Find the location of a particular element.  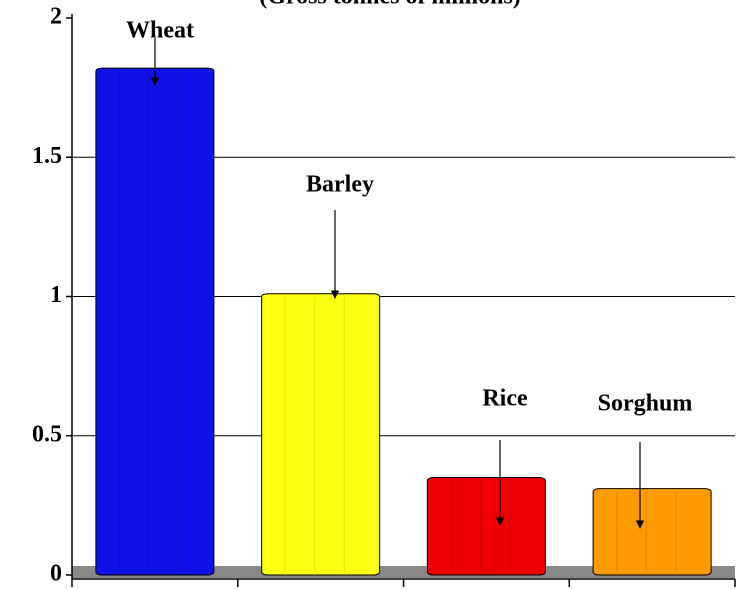

category-label: Rice is located at coordinates (505, 399).